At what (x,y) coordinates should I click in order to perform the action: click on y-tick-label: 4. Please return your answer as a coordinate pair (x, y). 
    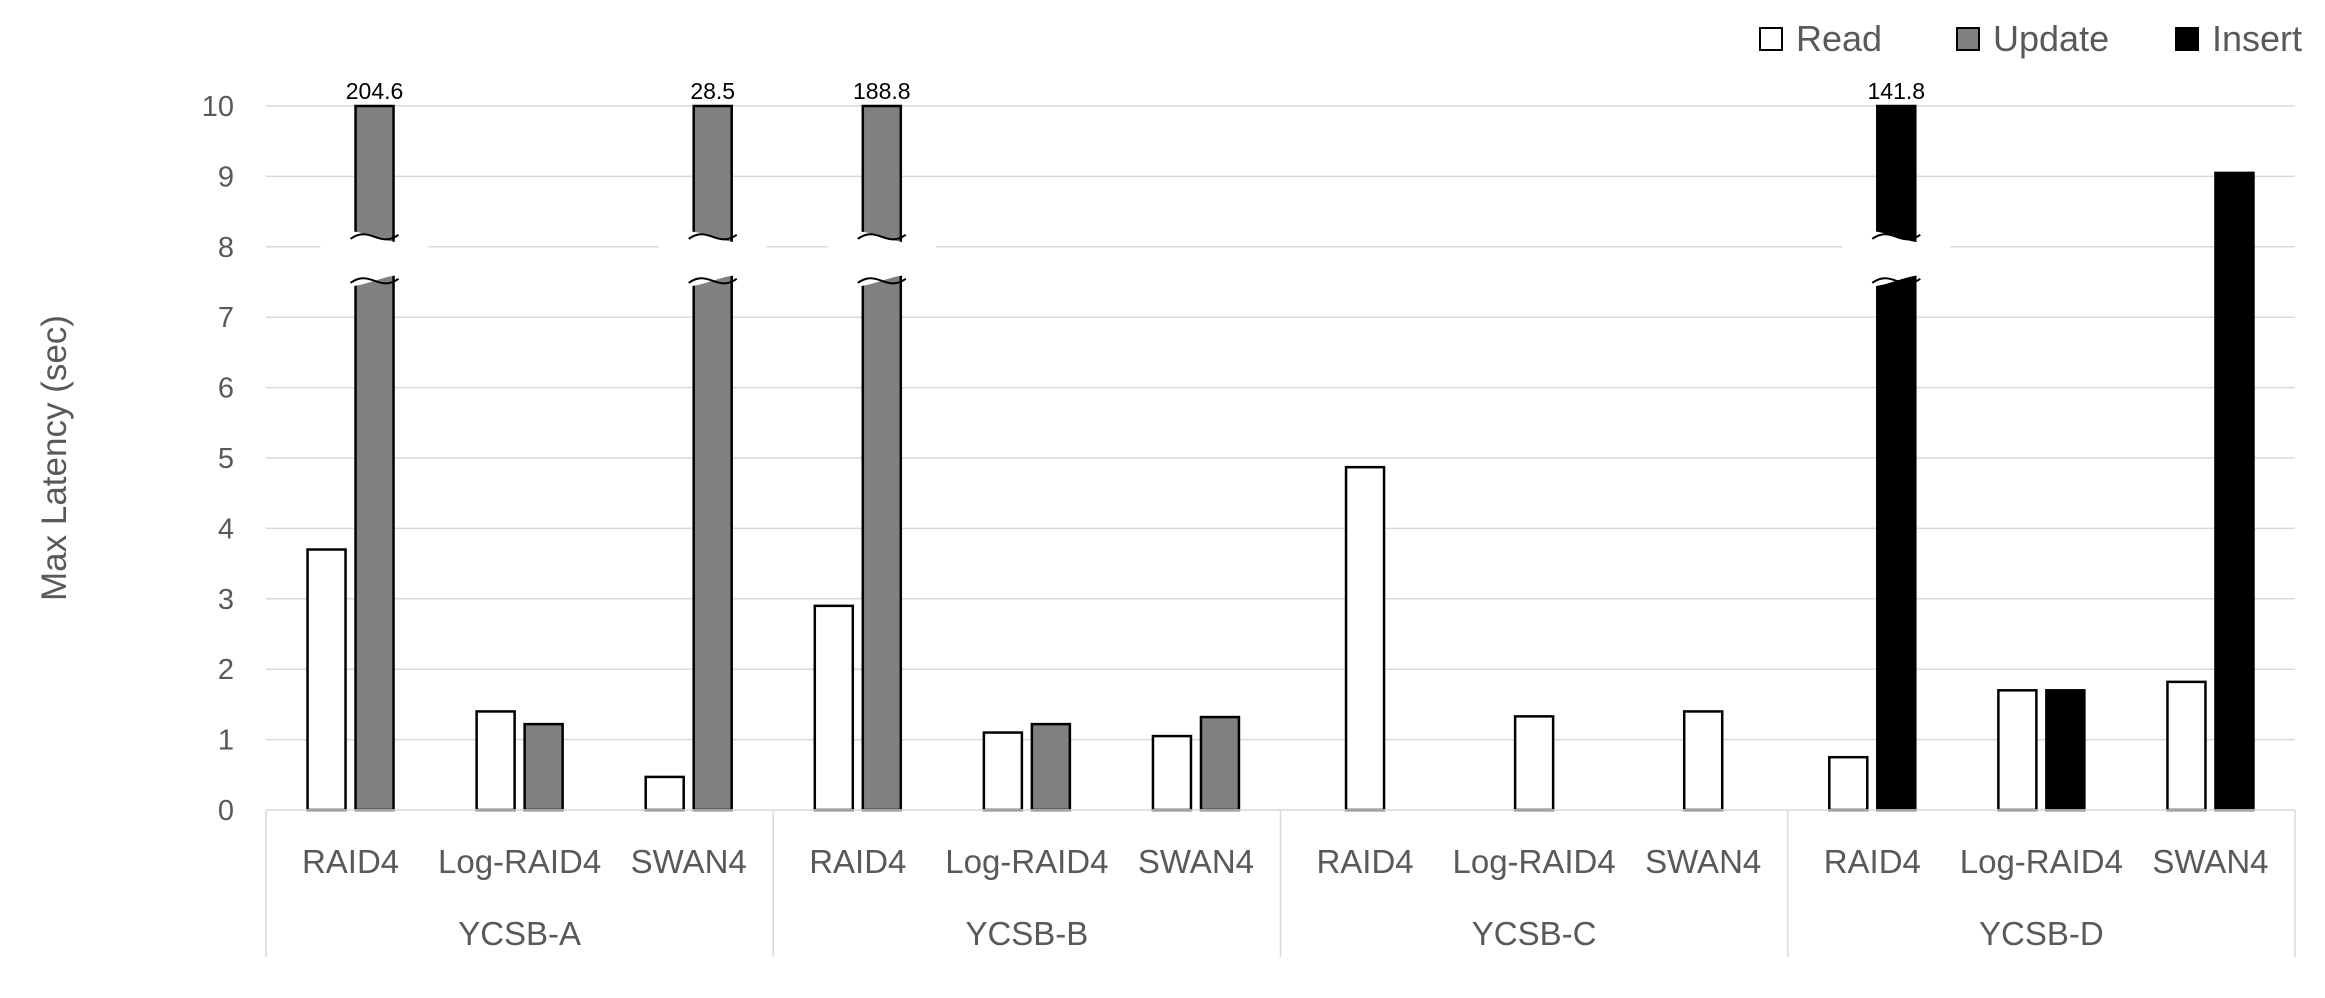
    Looking at the image, I should click on (226, 529).